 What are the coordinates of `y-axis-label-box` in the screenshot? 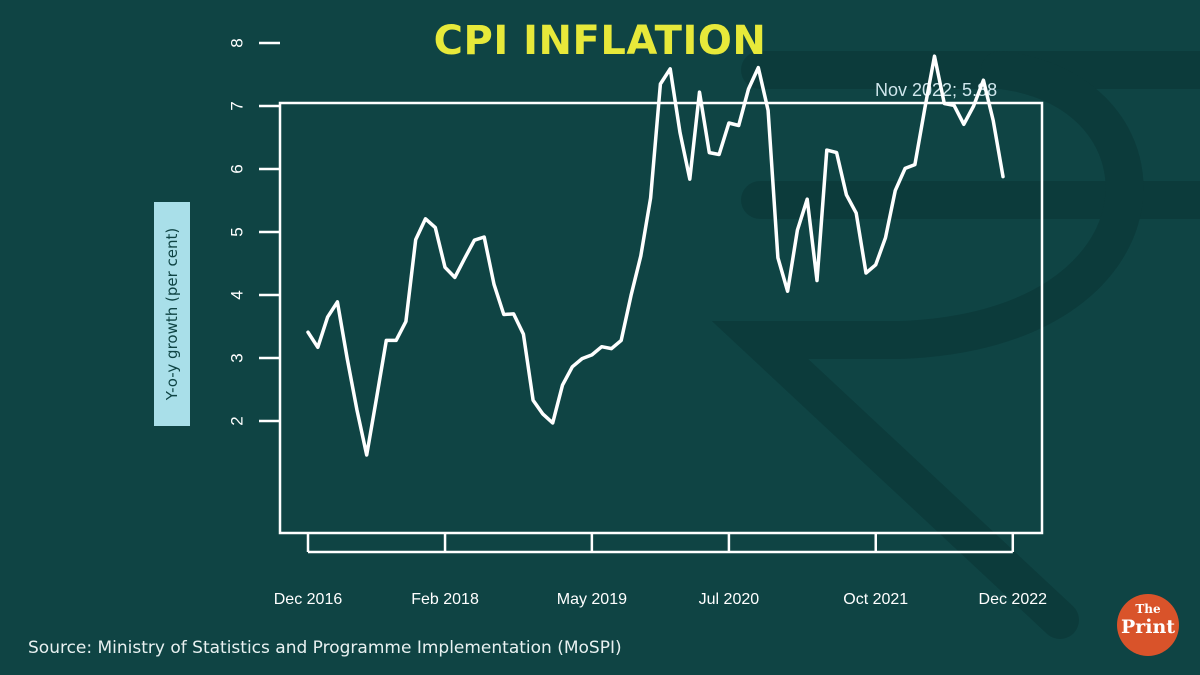 It's located at (172, 314).